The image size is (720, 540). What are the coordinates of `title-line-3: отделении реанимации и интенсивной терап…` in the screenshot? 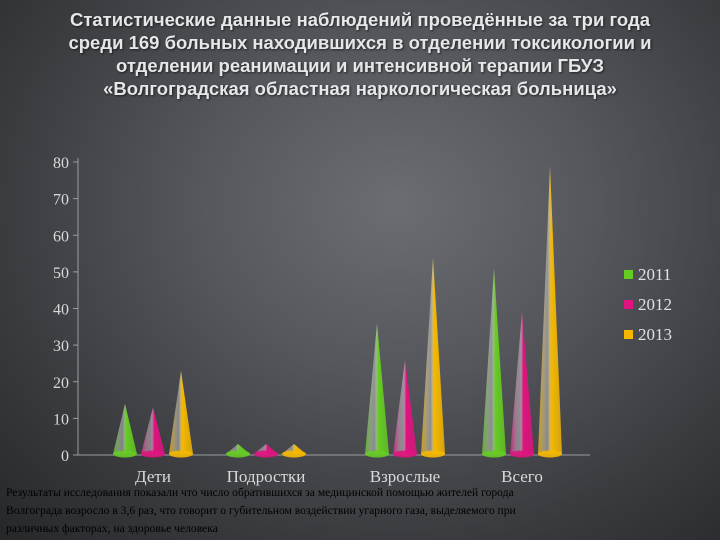 It's located at (360, 65).